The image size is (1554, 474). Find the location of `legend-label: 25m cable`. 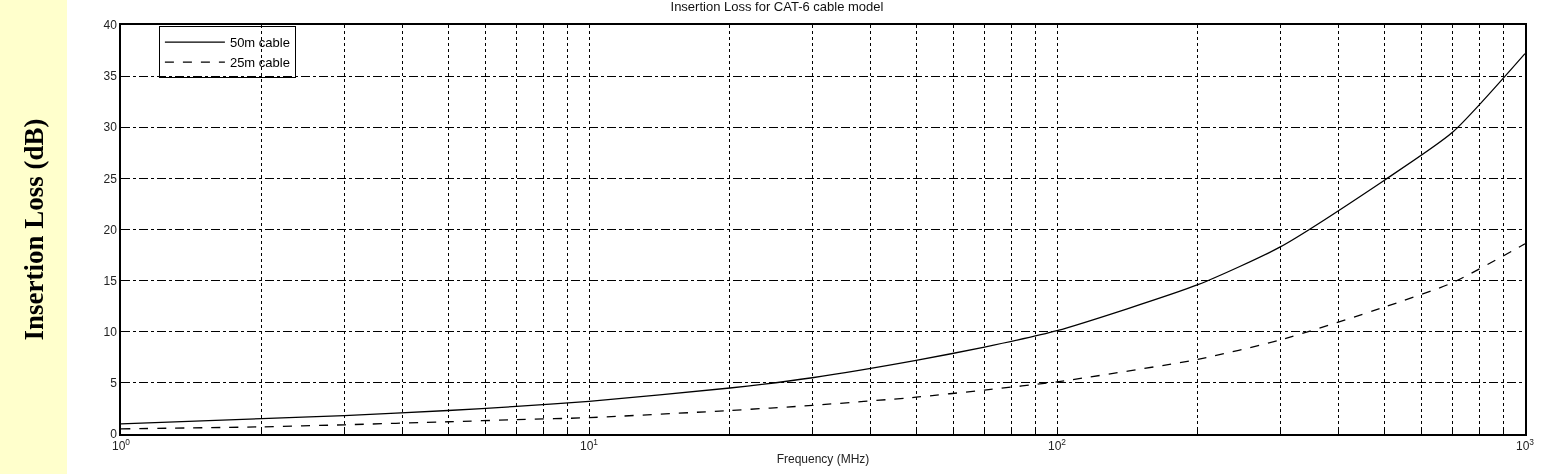

legend-label: 25m cable is located at coordinates (259, 63).